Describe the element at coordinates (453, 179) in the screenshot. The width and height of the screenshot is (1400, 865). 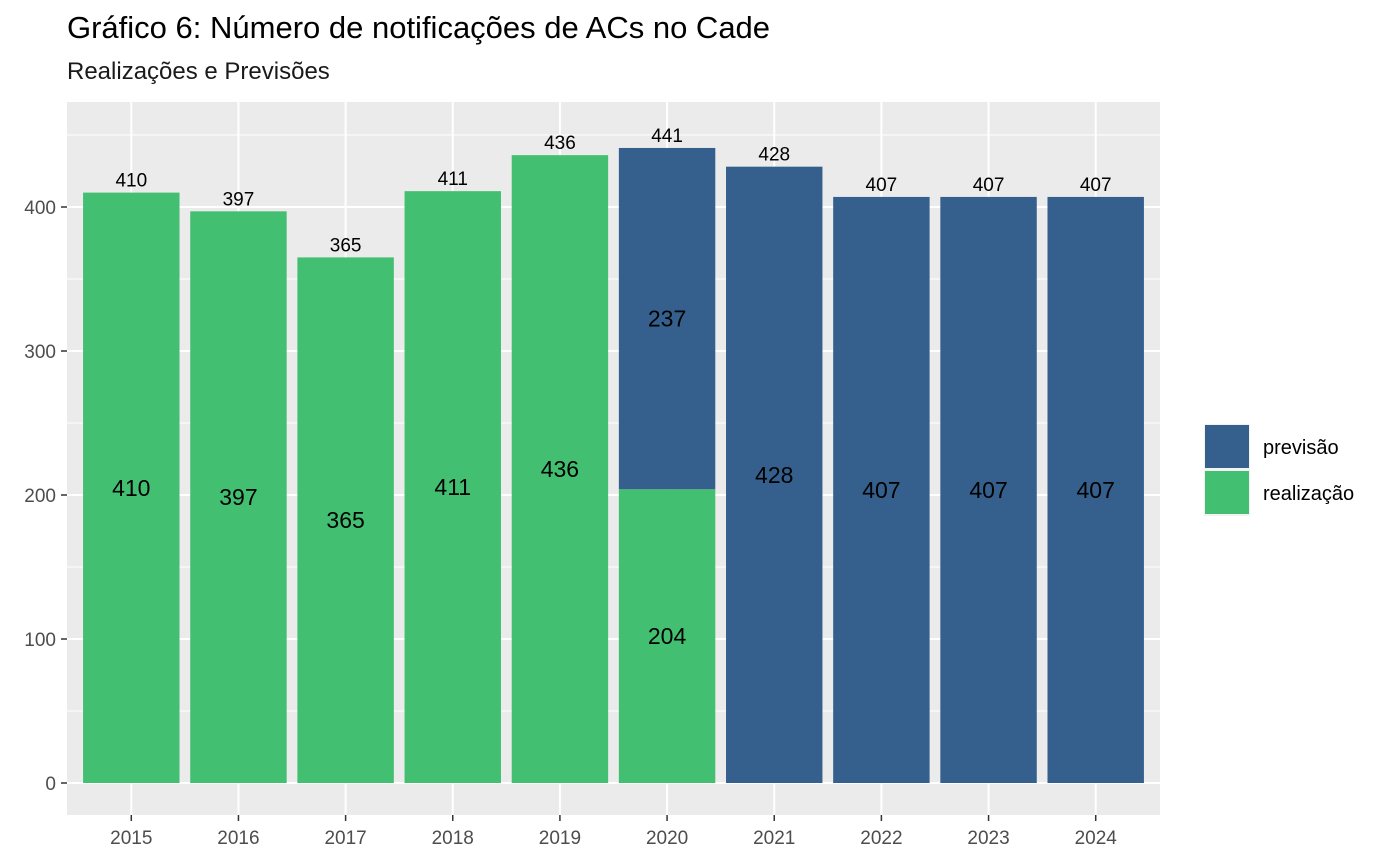
I see `total-value-label: 411` at that location.